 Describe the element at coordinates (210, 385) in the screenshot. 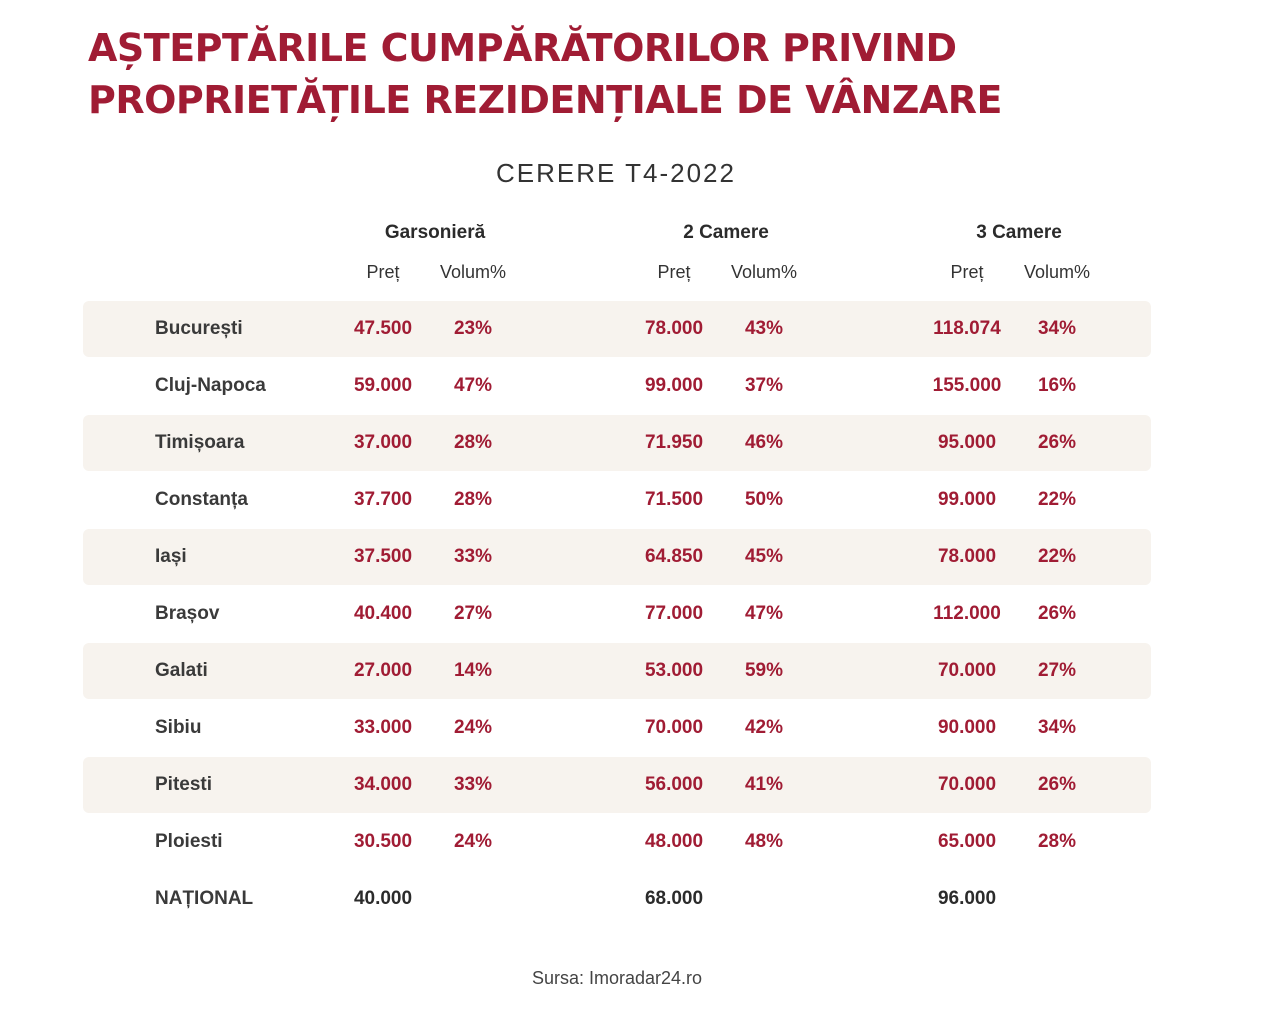

I see `city-name: Cluj-Napoca` at that location.